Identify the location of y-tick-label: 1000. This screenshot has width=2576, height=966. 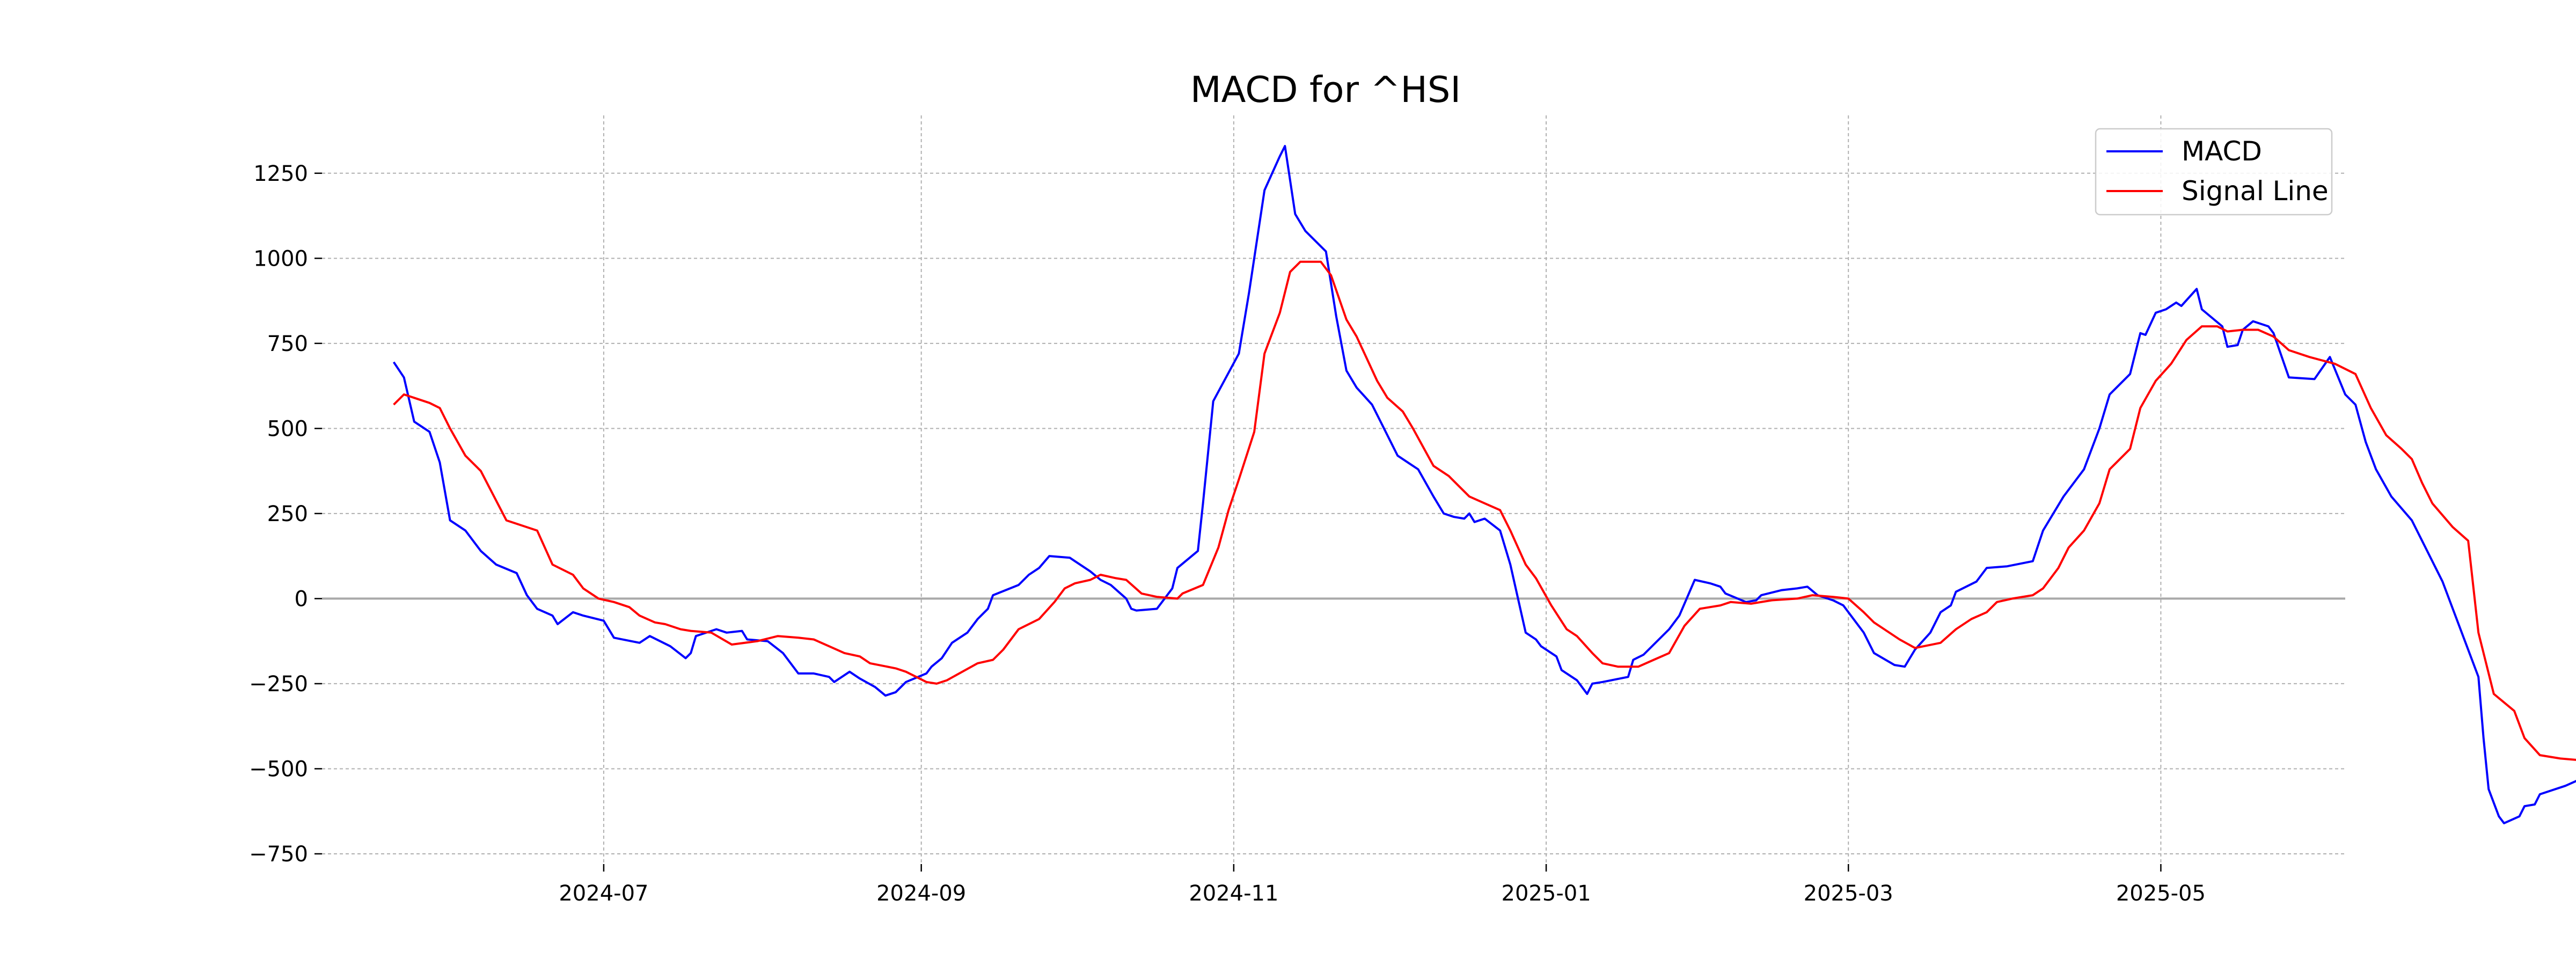
(280, 258).